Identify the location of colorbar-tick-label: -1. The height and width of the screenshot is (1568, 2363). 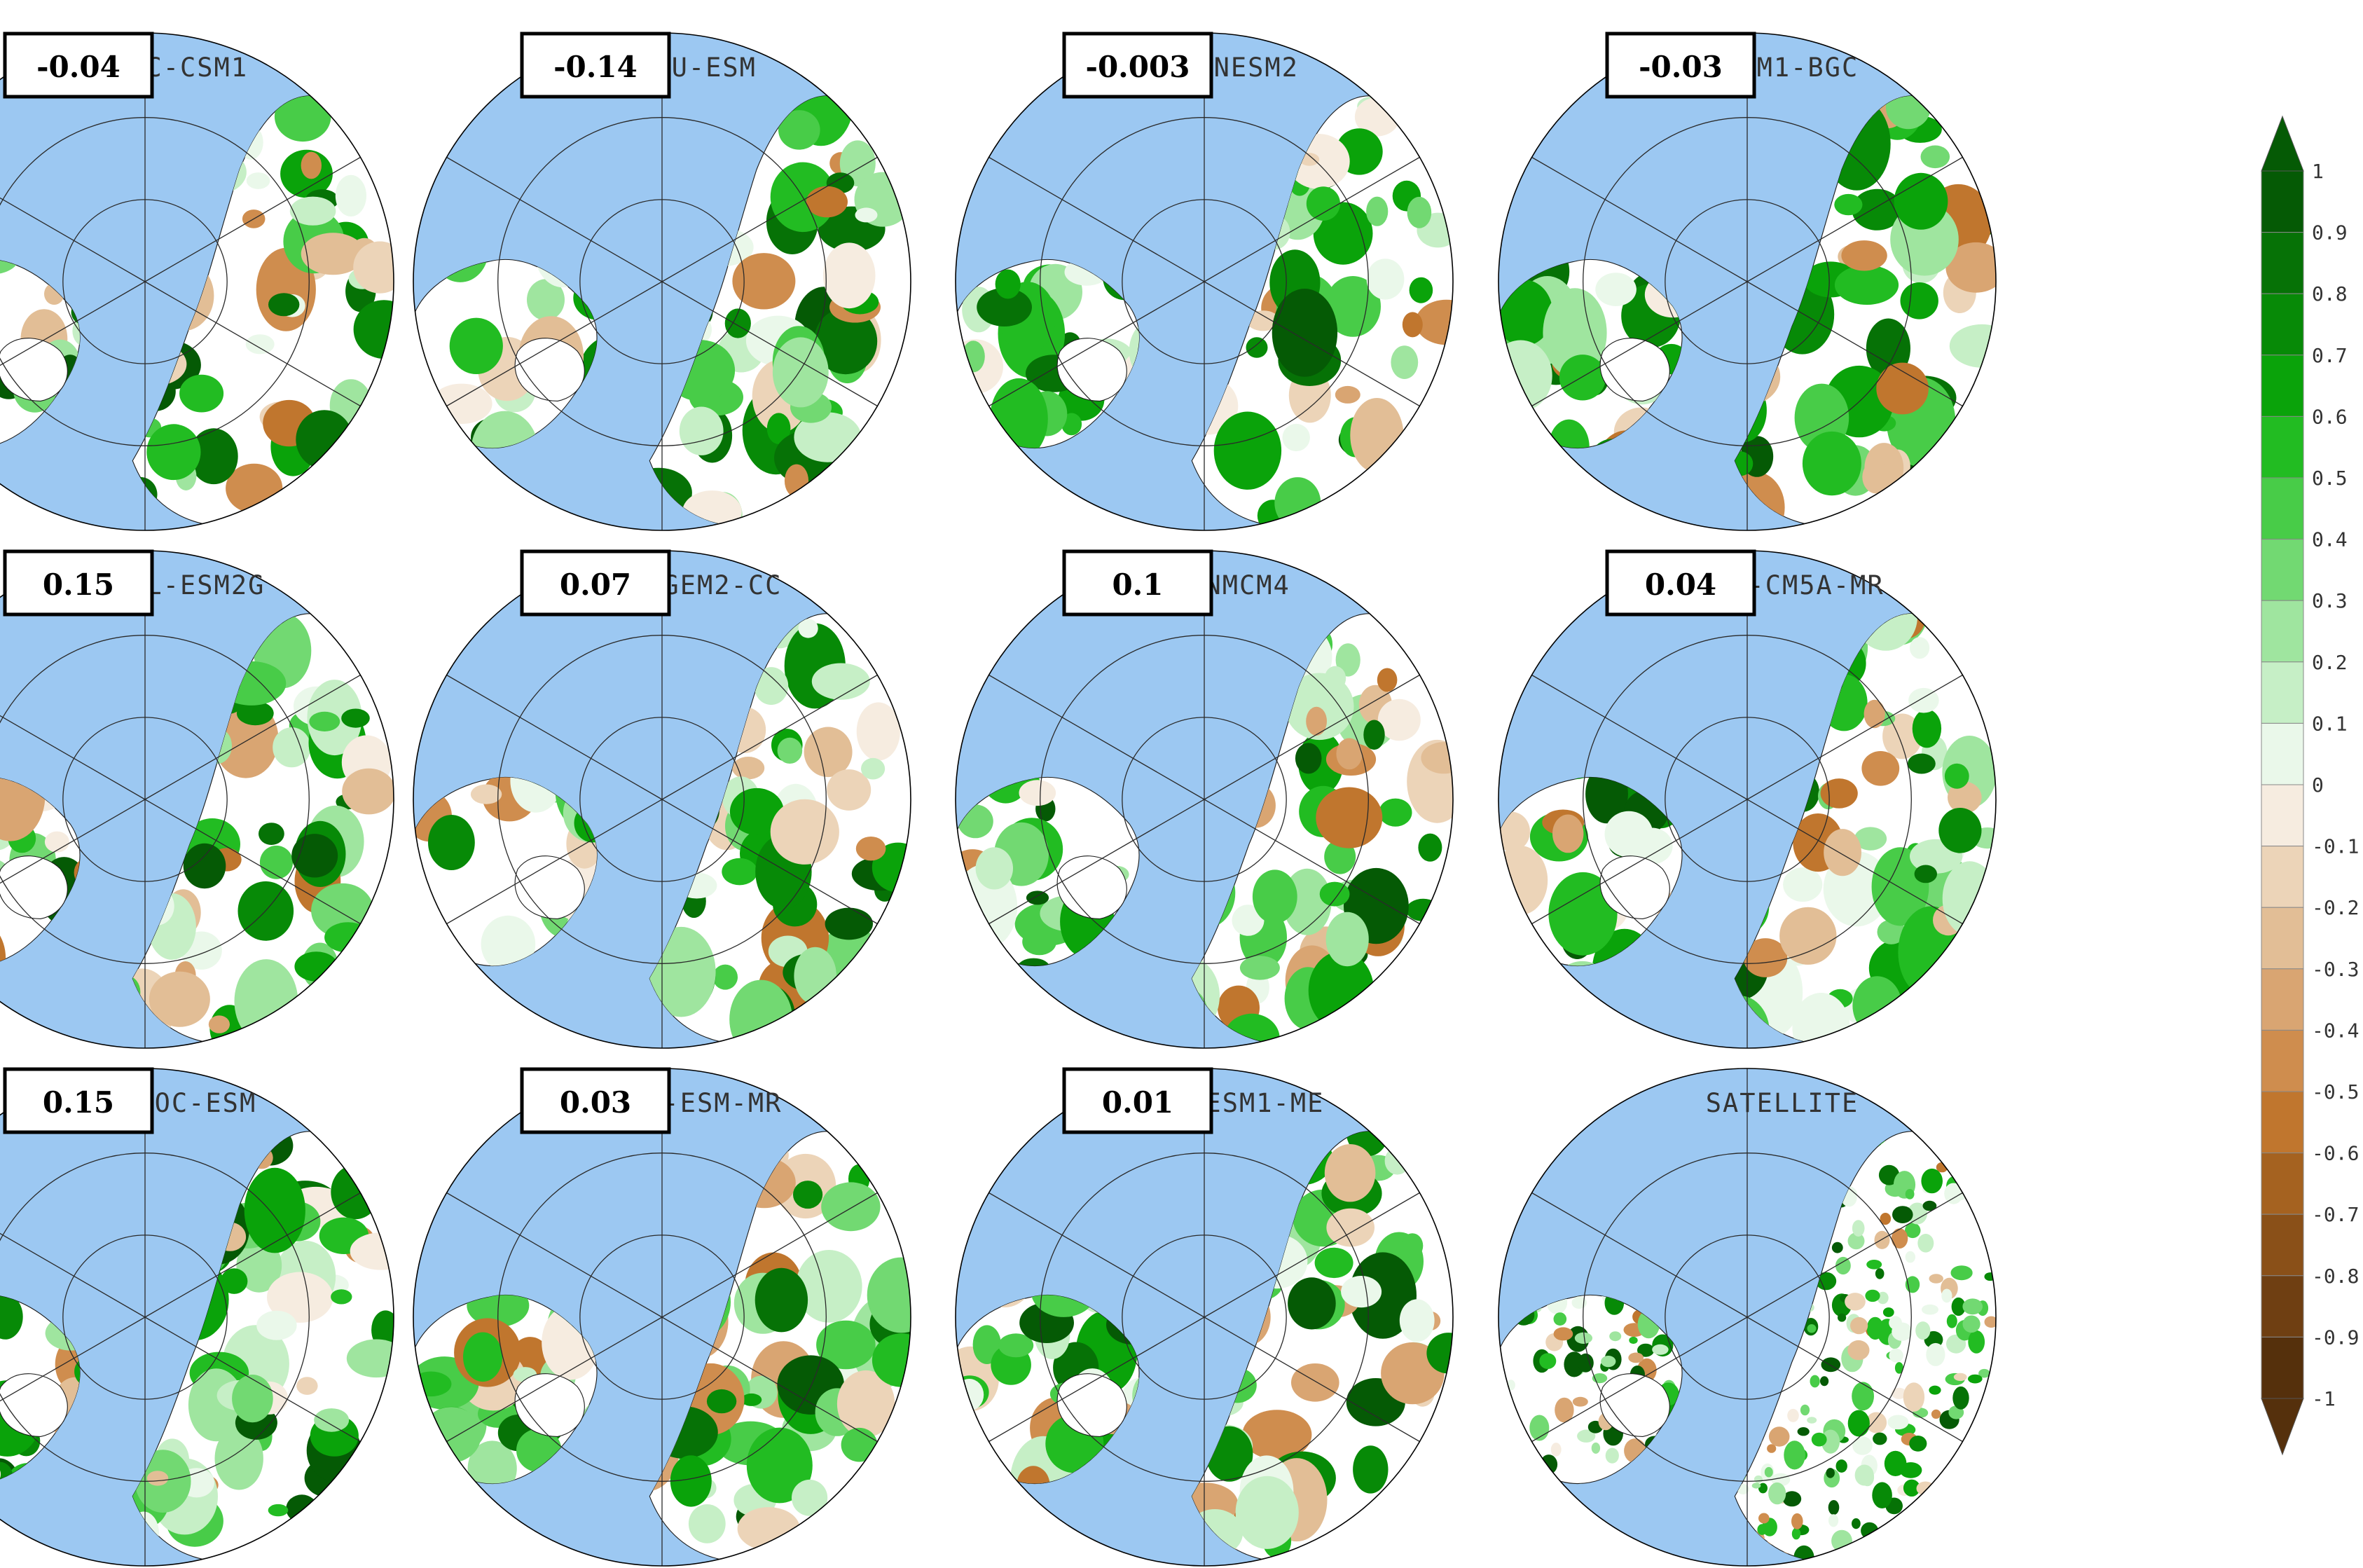
(2324, 1398).